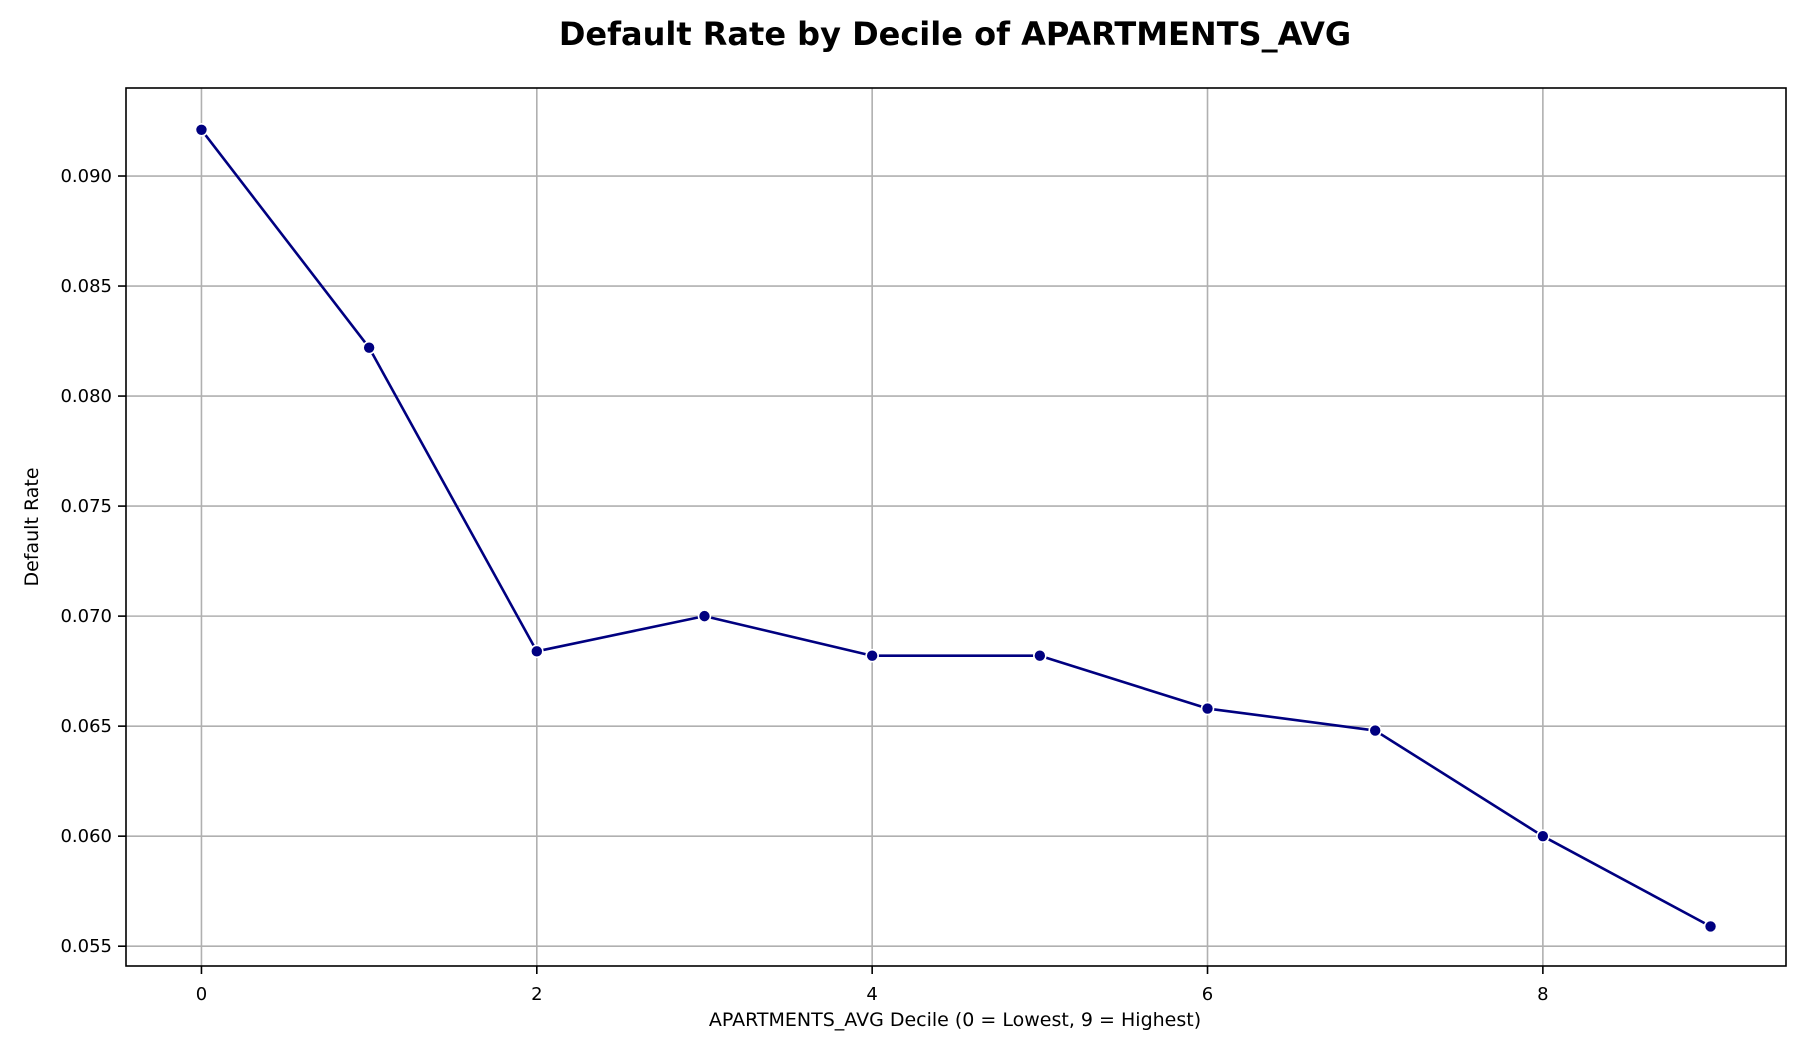 The image size is (1800, 1050). Describe the element at coordinates (86, 616) in the screenshot. I see `y-tick-label: 0.070` at that location.